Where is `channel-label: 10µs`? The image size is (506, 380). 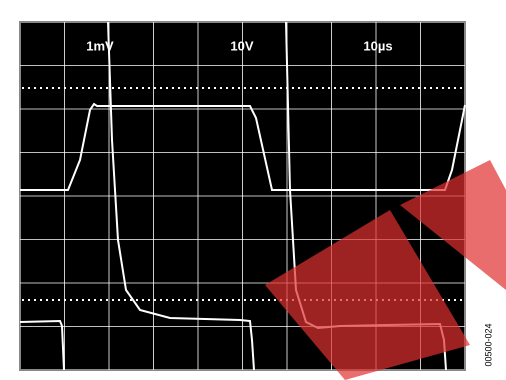 channel-label: 10µs is located at coordinates (377, 45).